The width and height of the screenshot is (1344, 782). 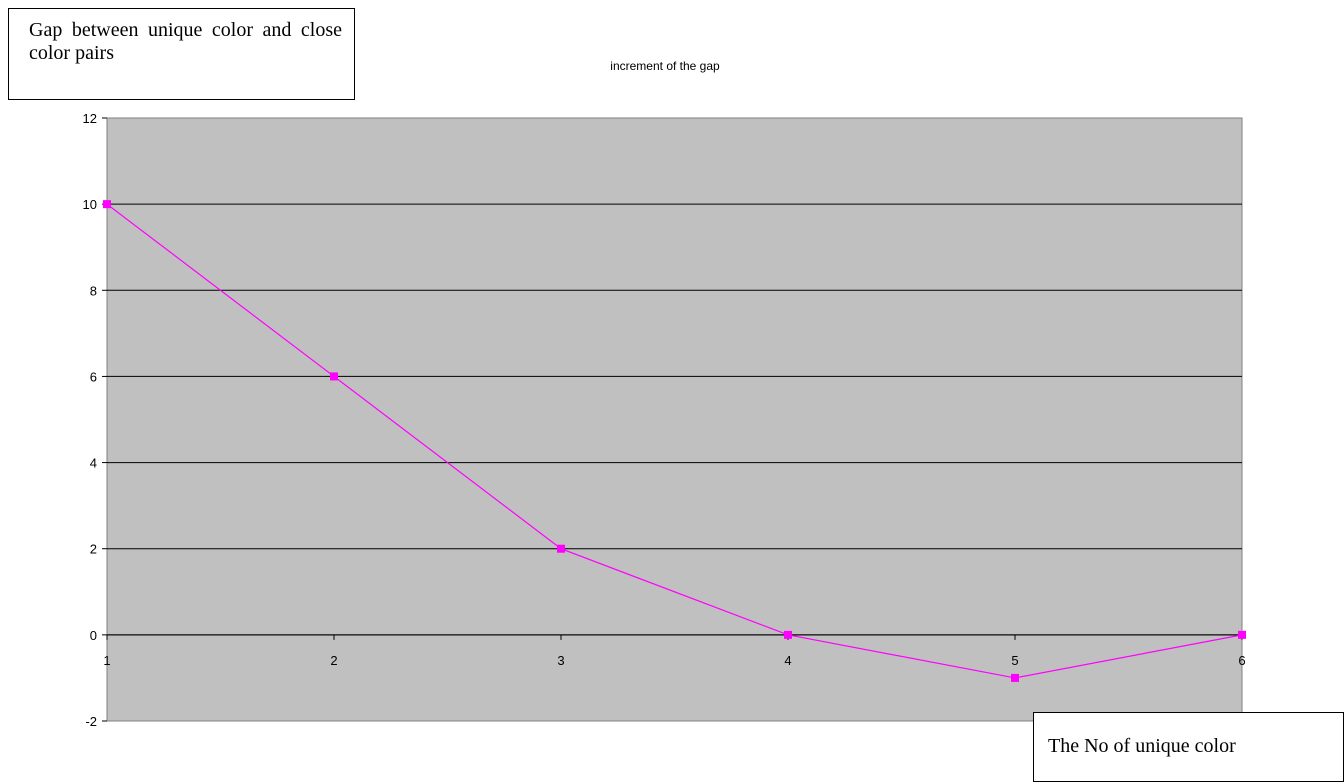 I want to click on x-tick-label: 4, so click(x=787, y=660).